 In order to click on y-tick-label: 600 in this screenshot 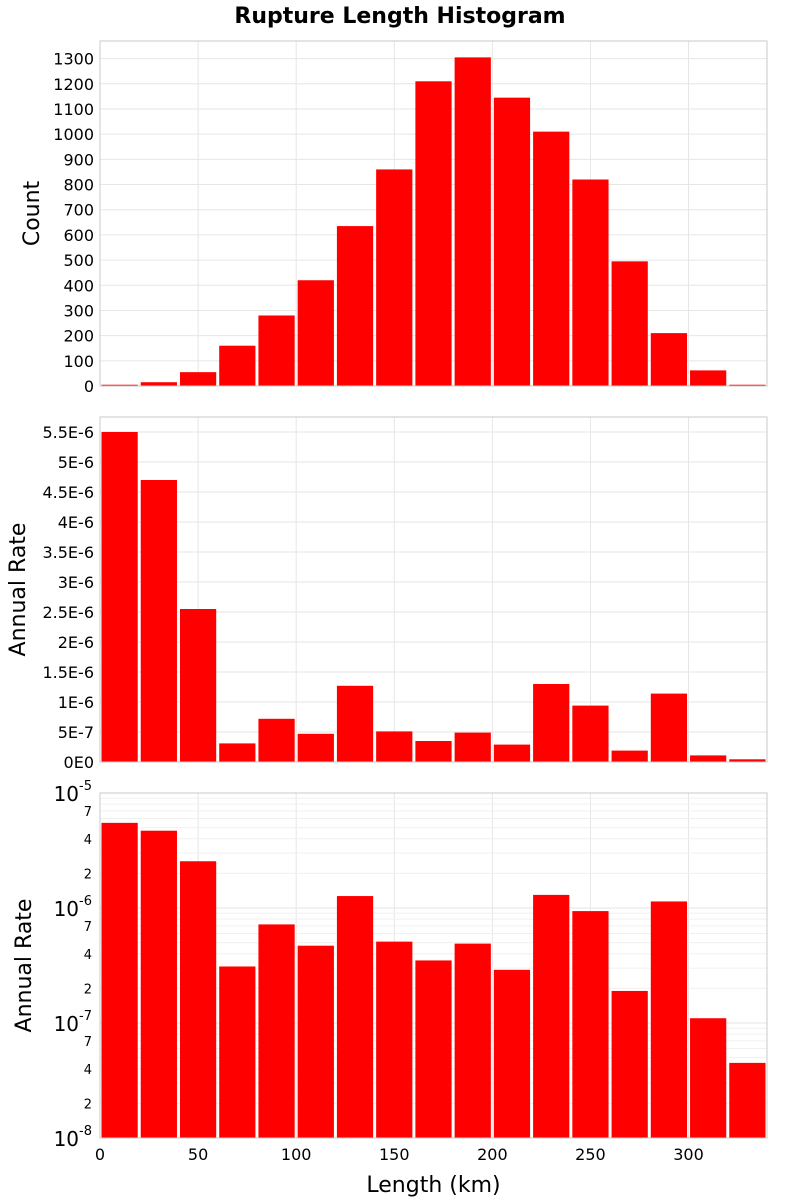, I will do `click(78, 235)`.